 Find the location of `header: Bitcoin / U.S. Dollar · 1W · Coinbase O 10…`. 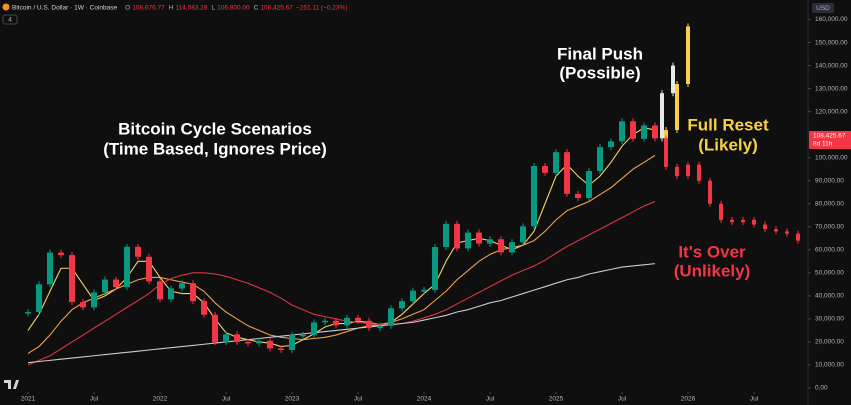

header: Bitcoin / U.S. Dollar · 1W · Coinbase O 10… is located at coordinates (179, 7).